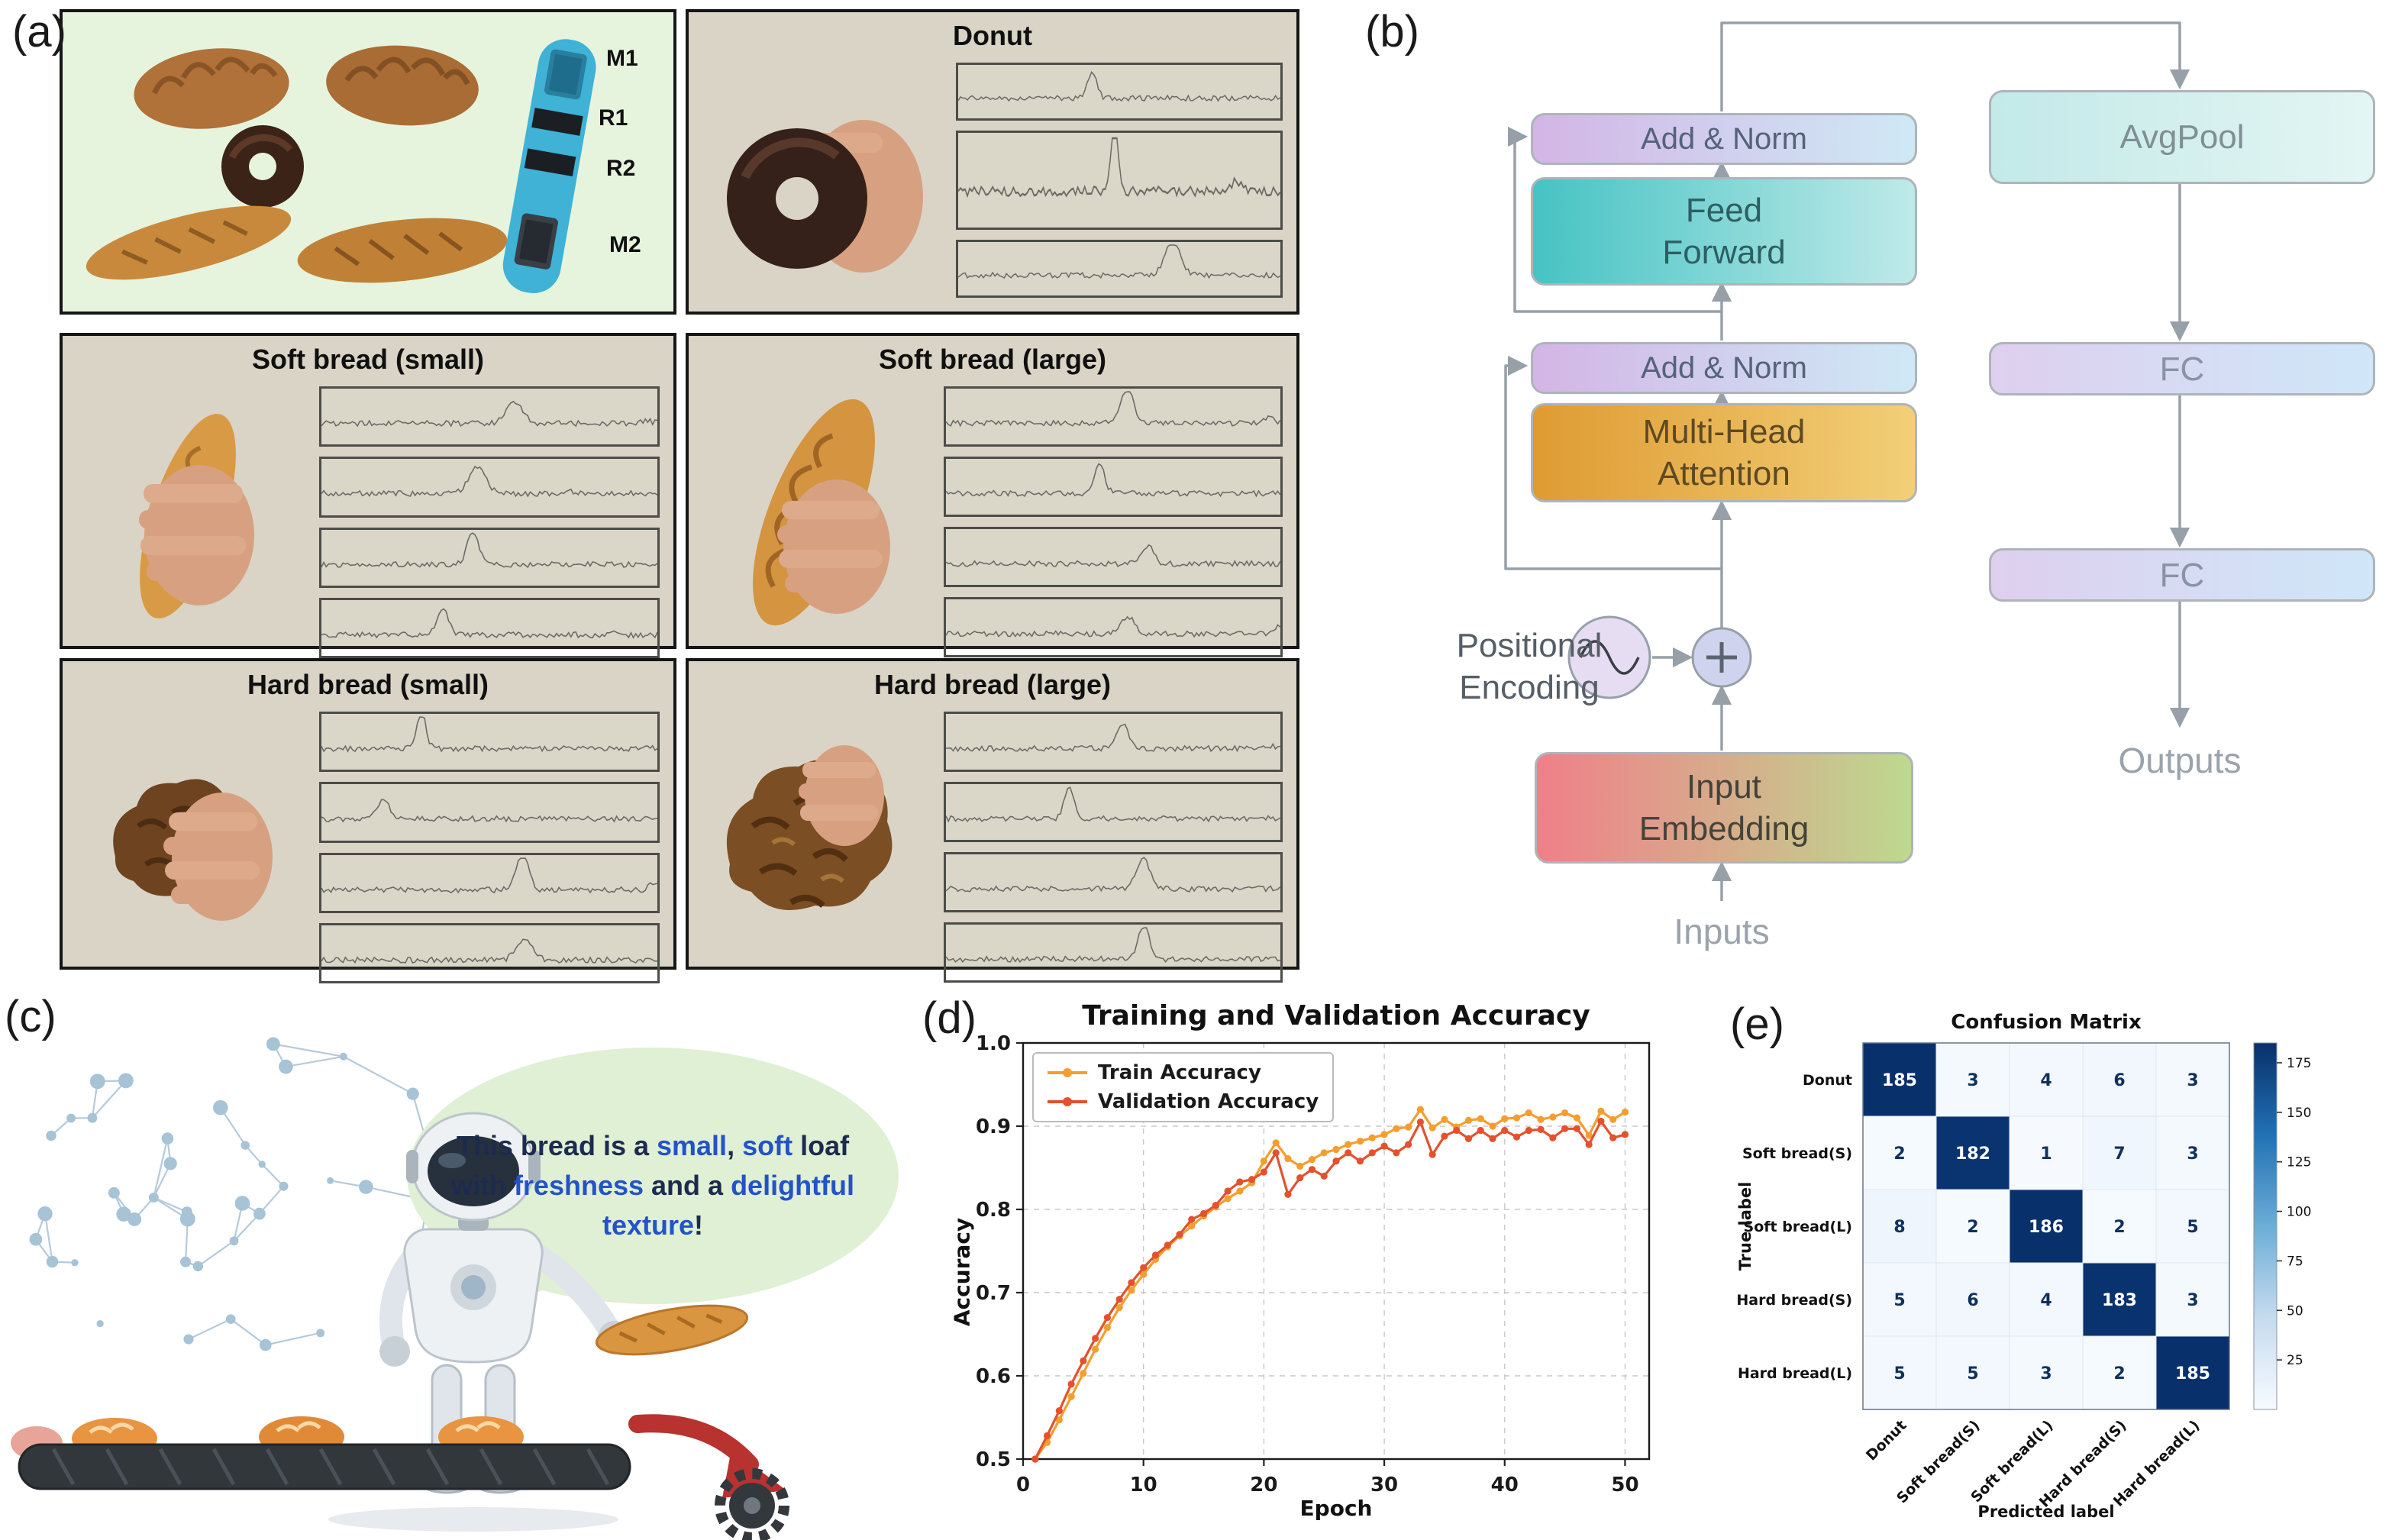 The height and width of the screenshot is (1540, 2405). What do you see at coordinates (1067, 1072) in the screenshot?
I see `legend-line-marker` at bounding box center [1067, 1072].